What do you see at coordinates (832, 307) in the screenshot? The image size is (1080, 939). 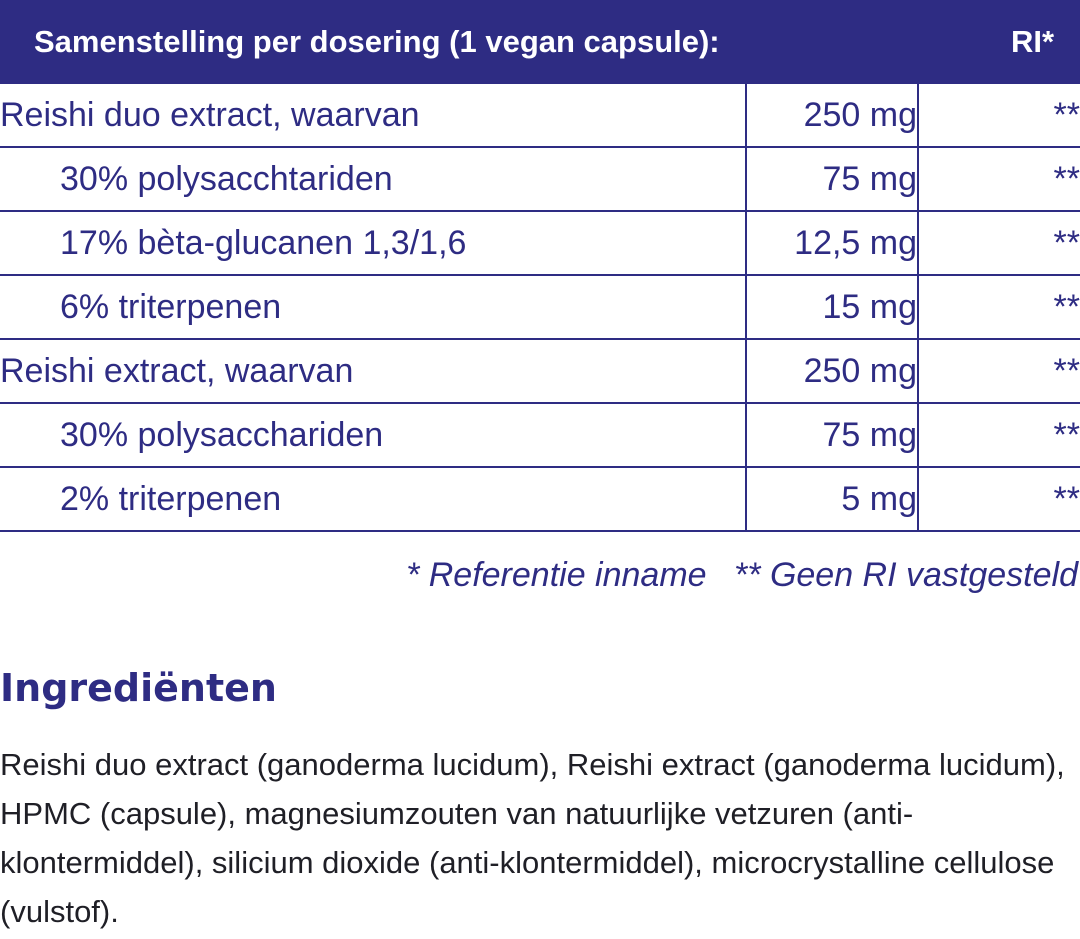 I see `row-amount: 15 mg` at bounding box center [832, 307].